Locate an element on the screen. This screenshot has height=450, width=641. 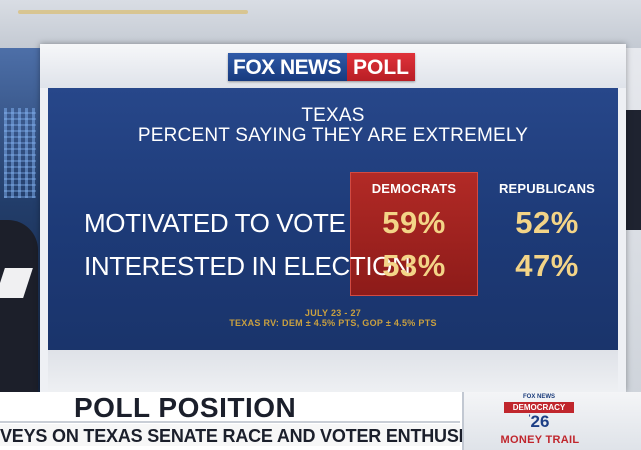
poll-dates: JULY 23 - 27 is located at coordinates (333, 313).